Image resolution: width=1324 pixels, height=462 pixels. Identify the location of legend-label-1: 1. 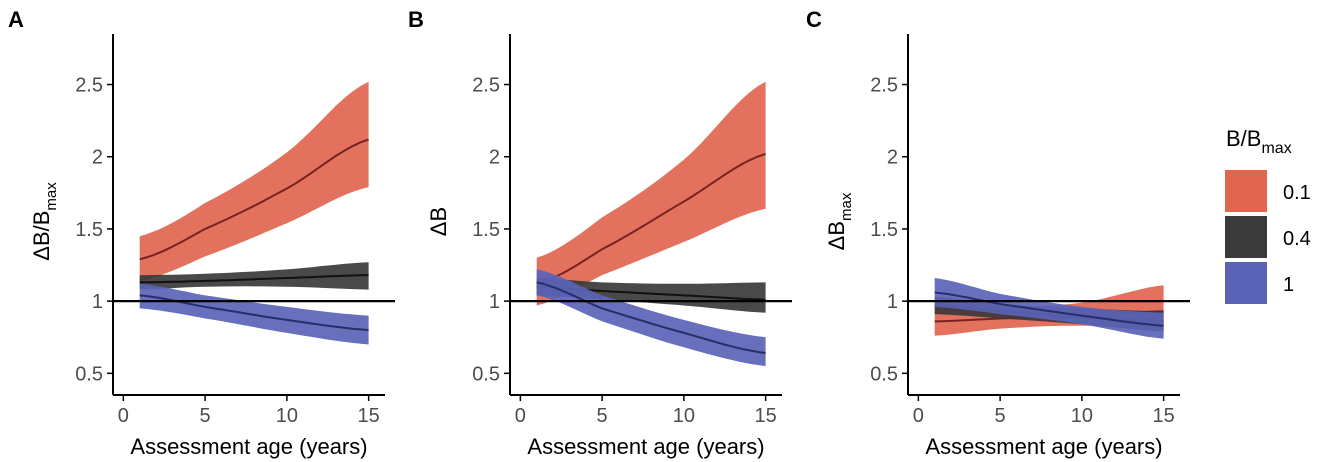
(1288, 285).